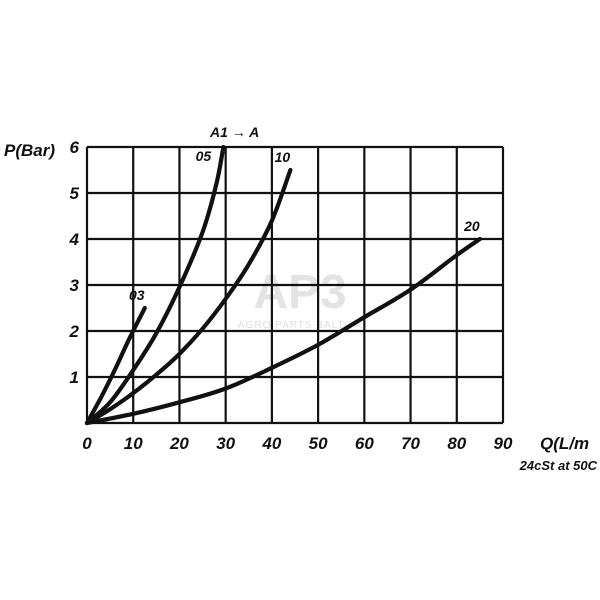 This screenshot has width=600, height=600. What do you see at coordinates (456, 443) in the screenshot?
I see `x-tick-label: 80` at bounding box center [456, 443].